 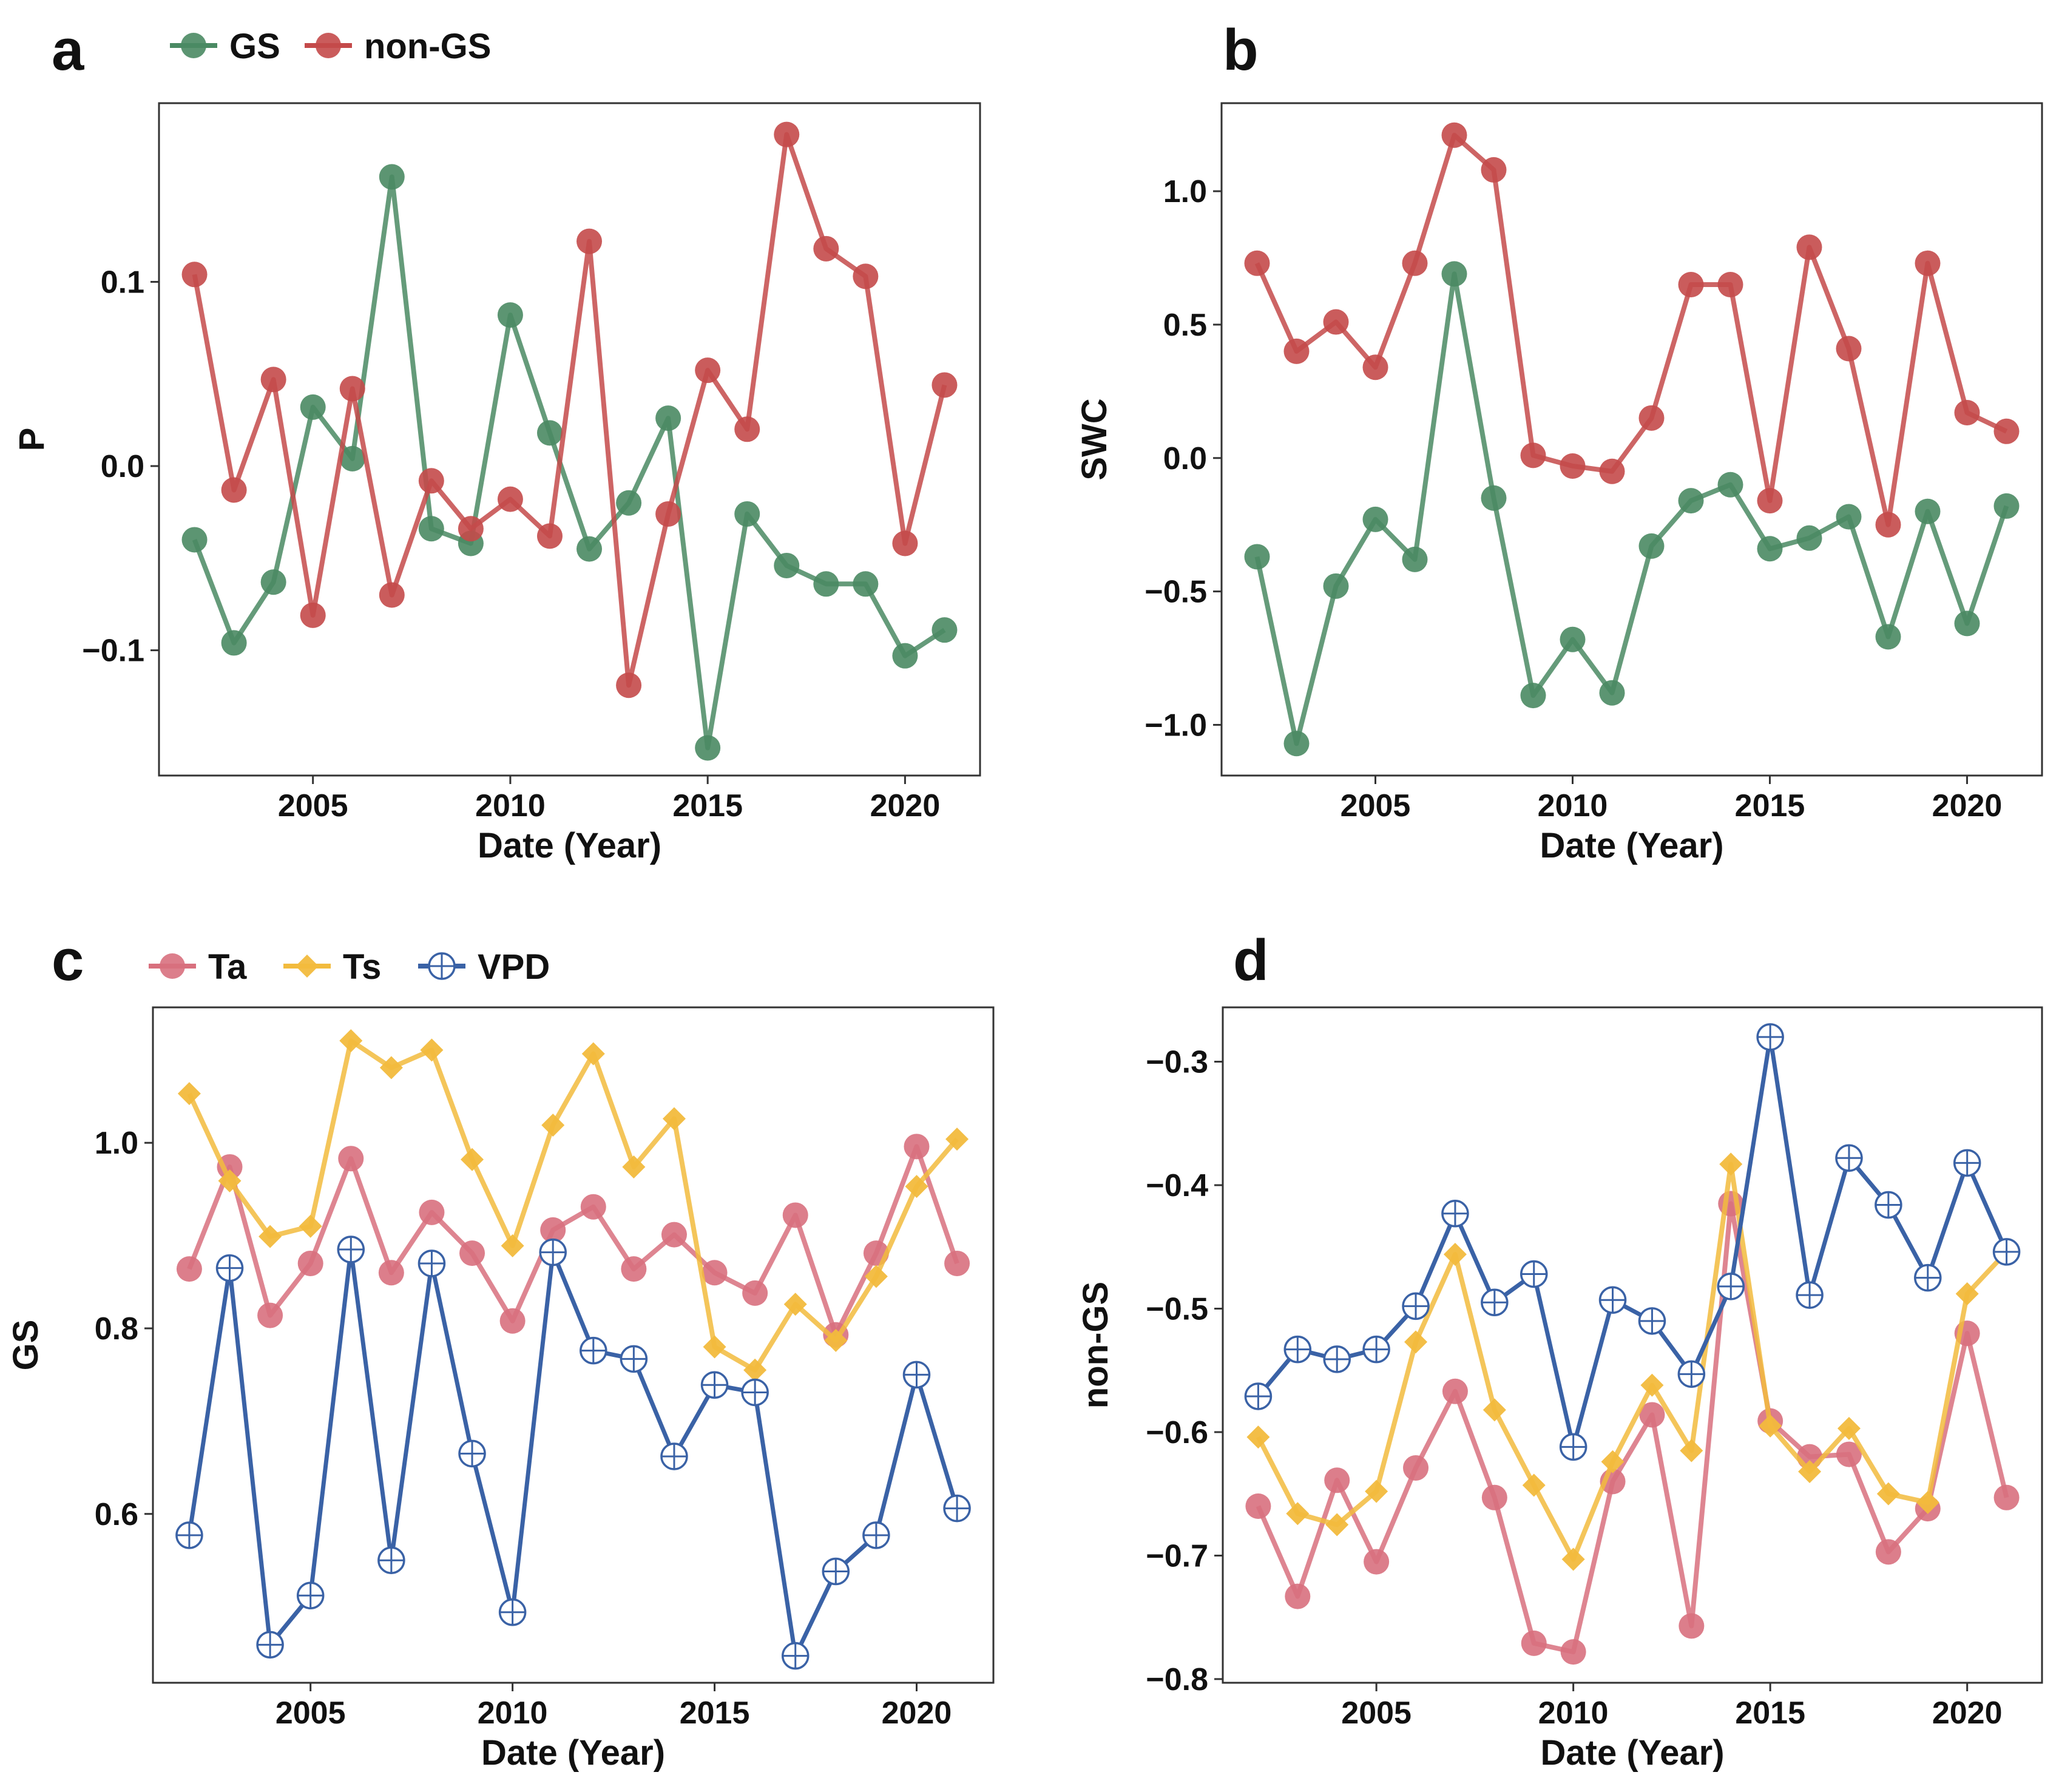 I want to click on y-tick-label: 0.5, so click(x=1185, y=325).